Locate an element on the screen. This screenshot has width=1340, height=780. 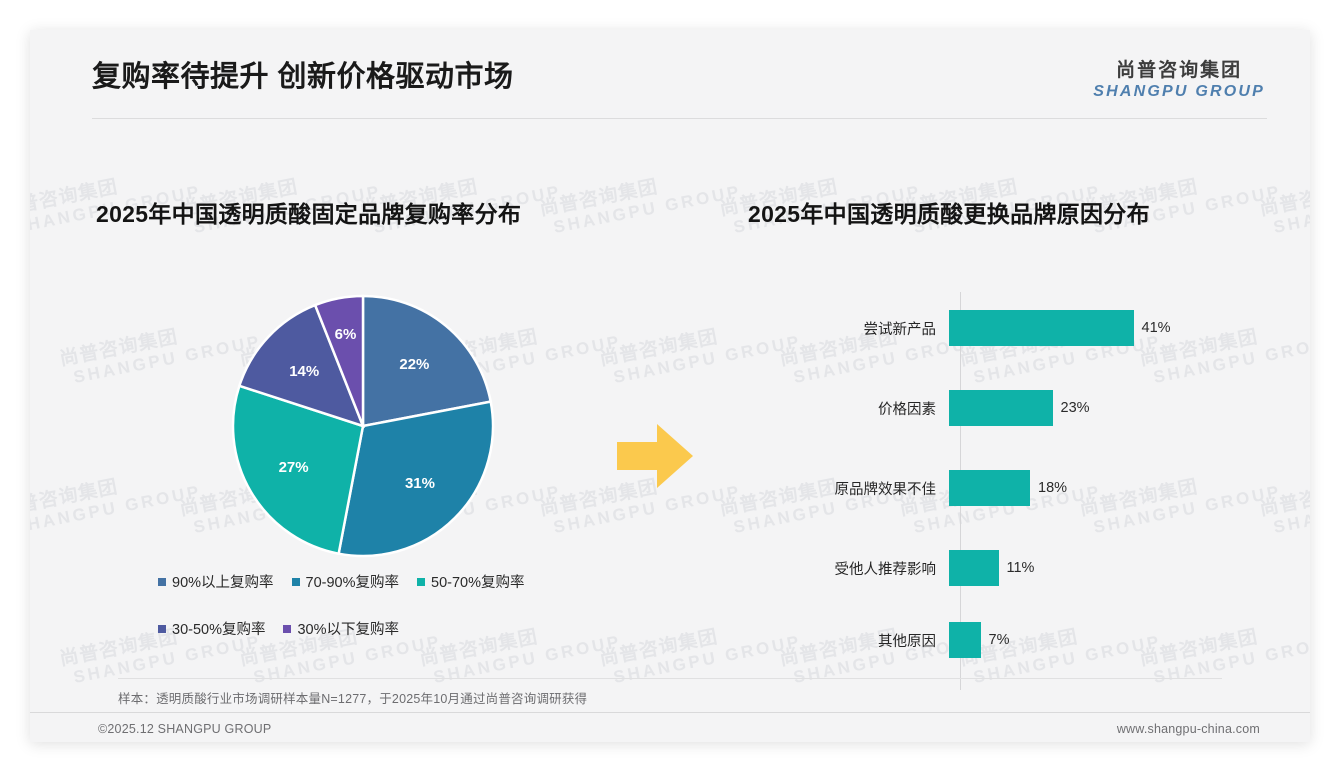
page-title: 复购率待提升 创新价格驱动市场 is located at coordinates (303, 77).